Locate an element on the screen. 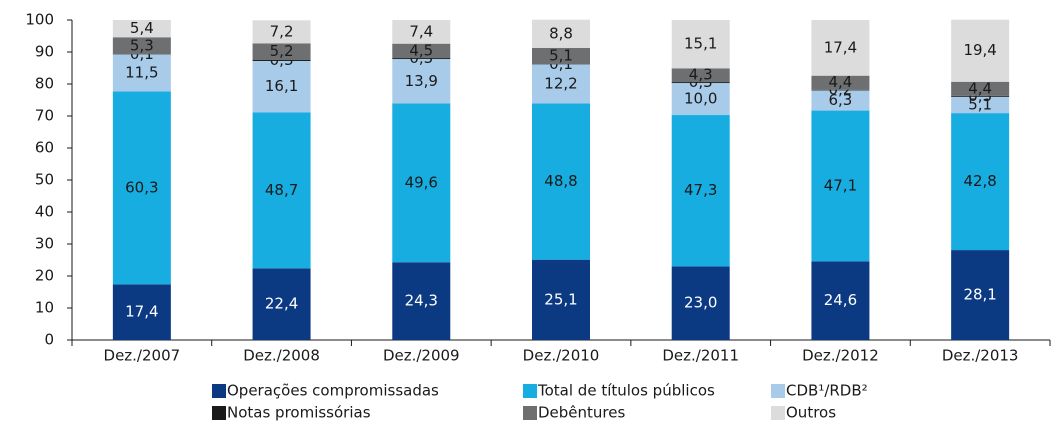 The image size is (1056, 424). data-label: 60,3 is located at coordinates (141, 187).